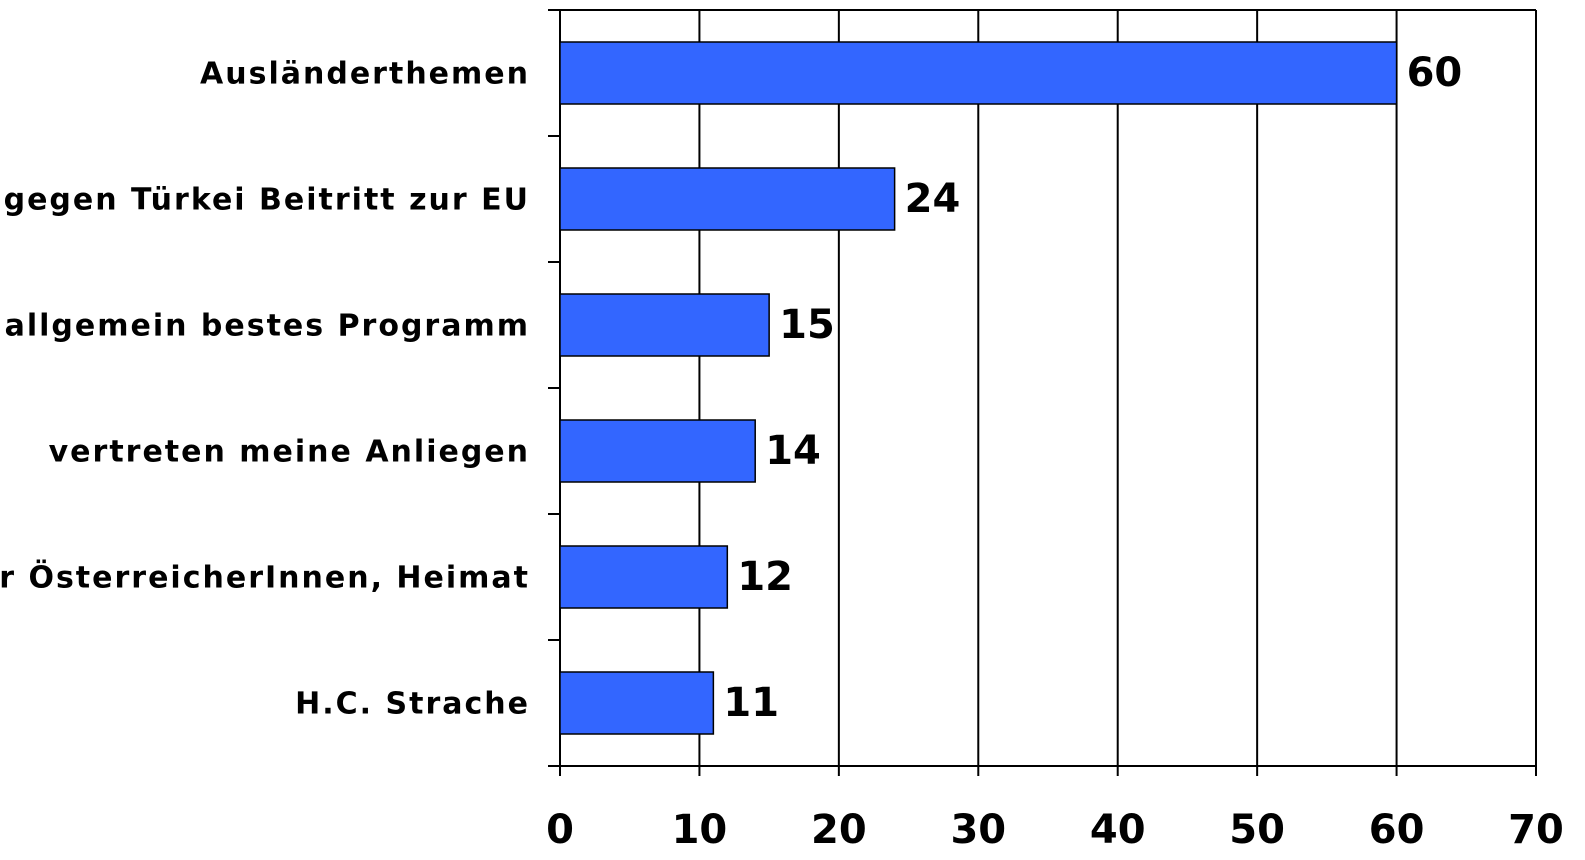  I want to click on value-label: 60, so click(1435, 73).